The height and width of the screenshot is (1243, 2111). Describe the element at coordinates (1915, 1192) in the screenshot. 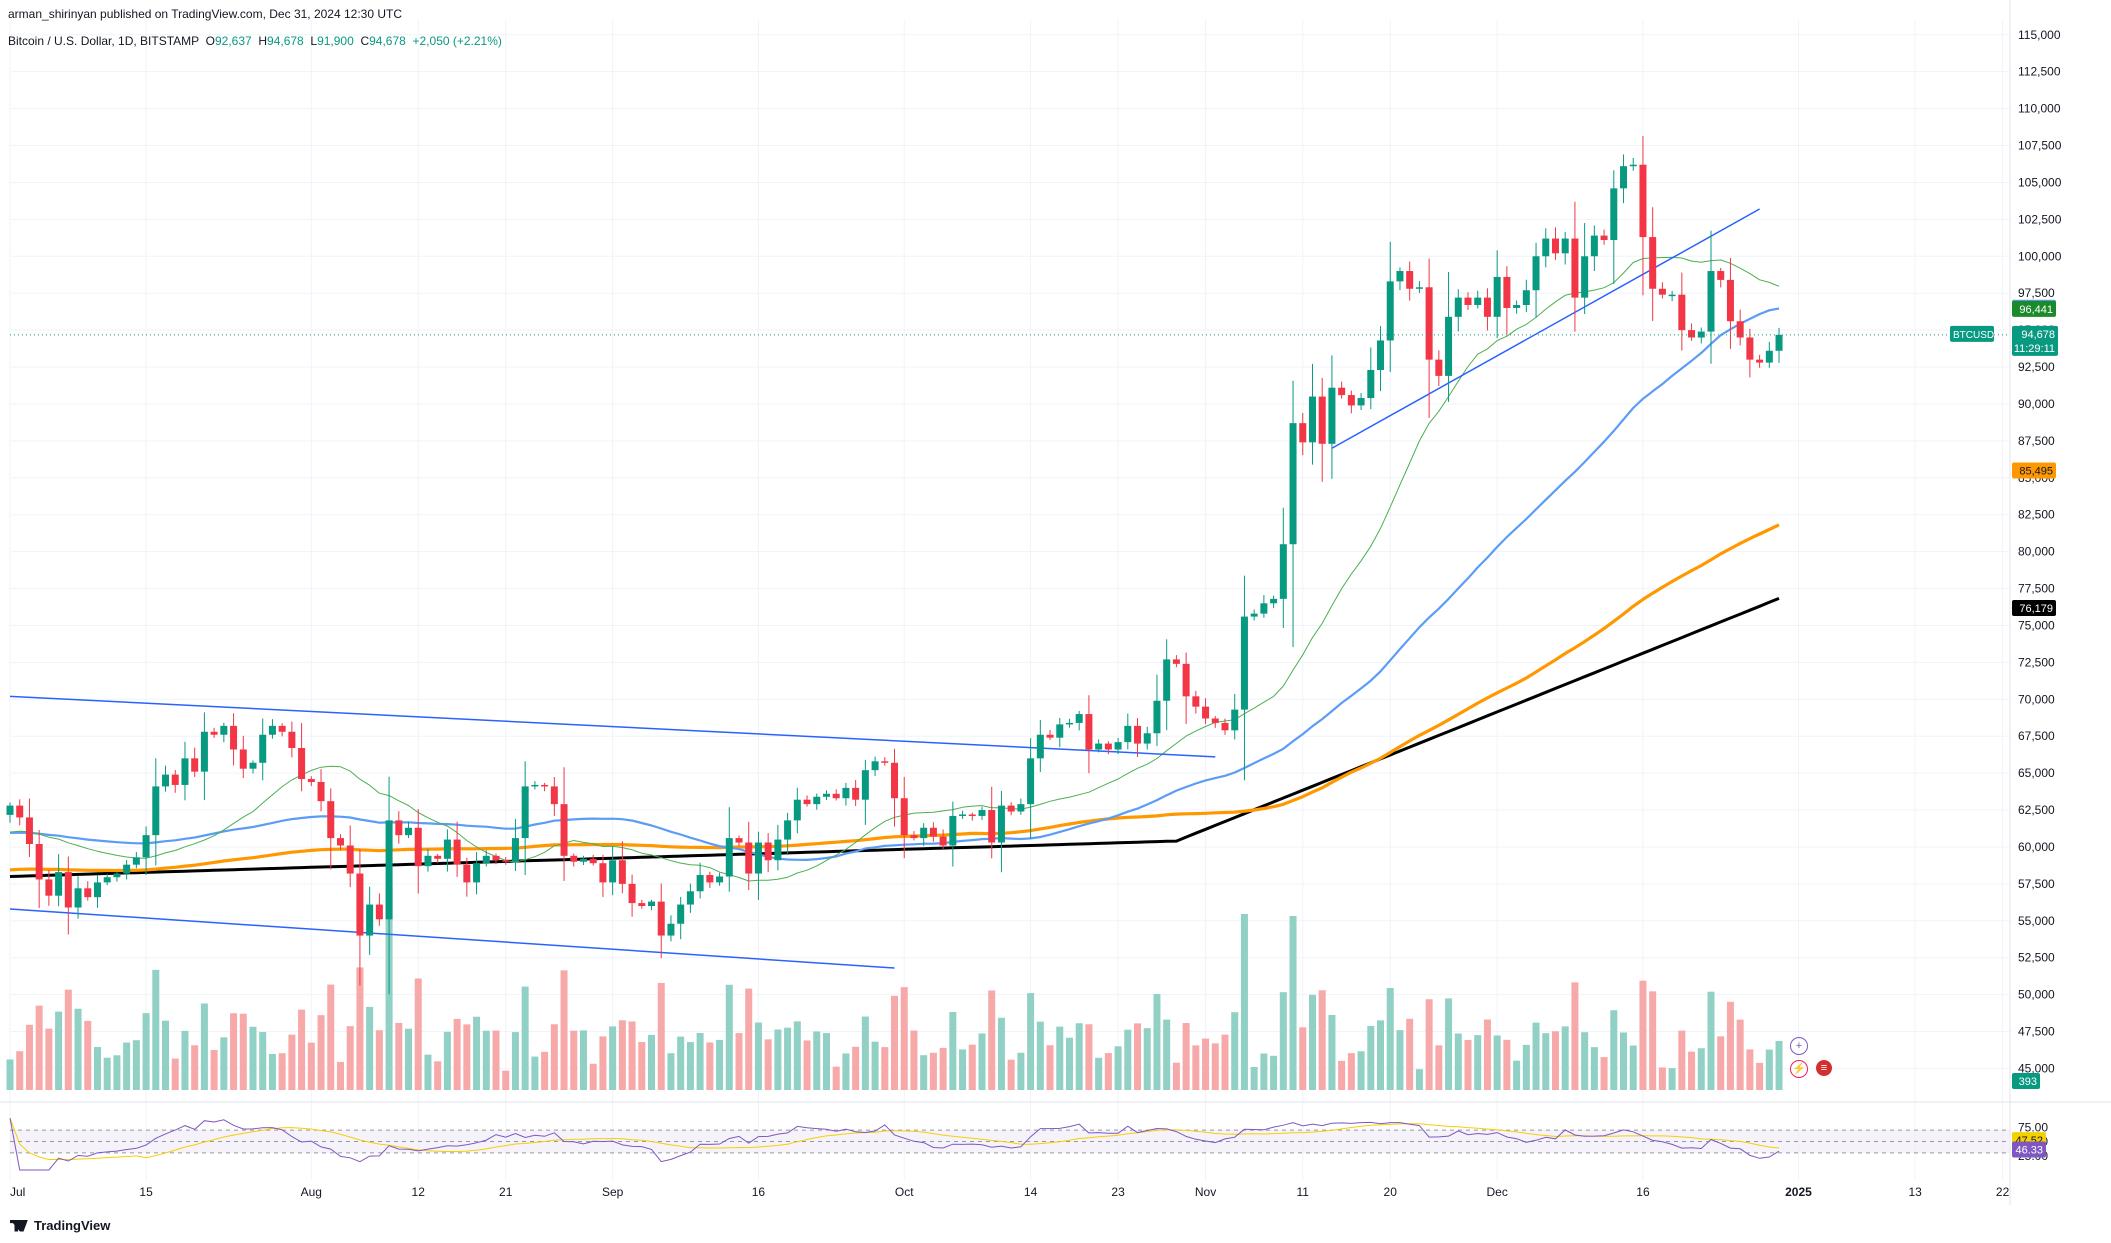

I see `time-tick-label: 13` at that location.